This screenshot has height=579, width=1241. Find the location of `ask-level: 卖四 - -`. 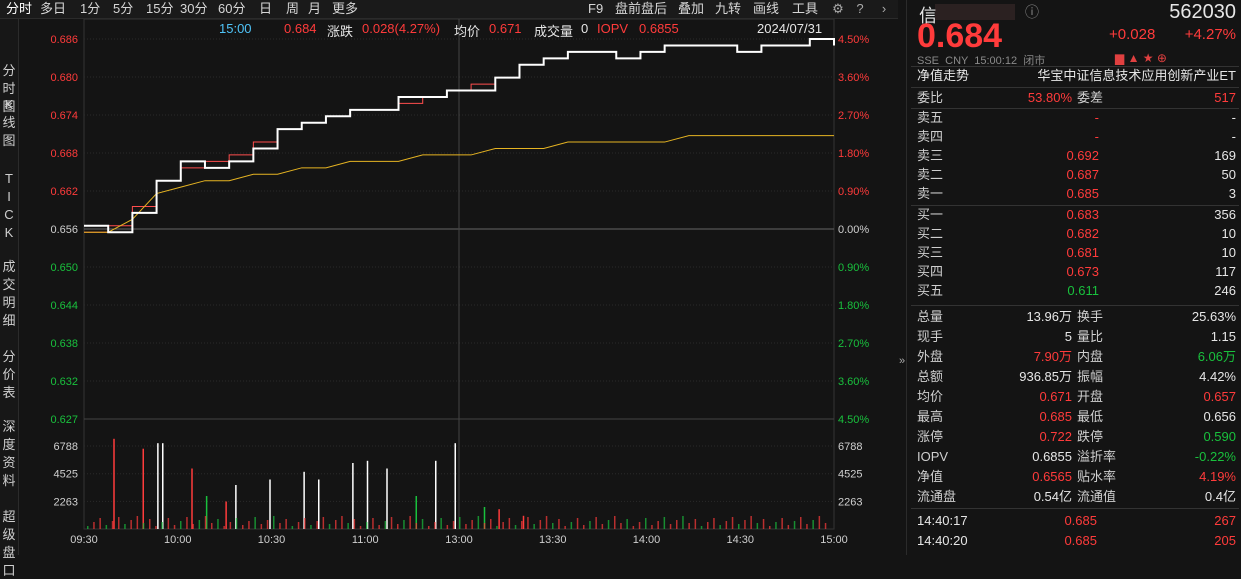

ask-level: 卖四 - - is located at coordinates (1074, 137).